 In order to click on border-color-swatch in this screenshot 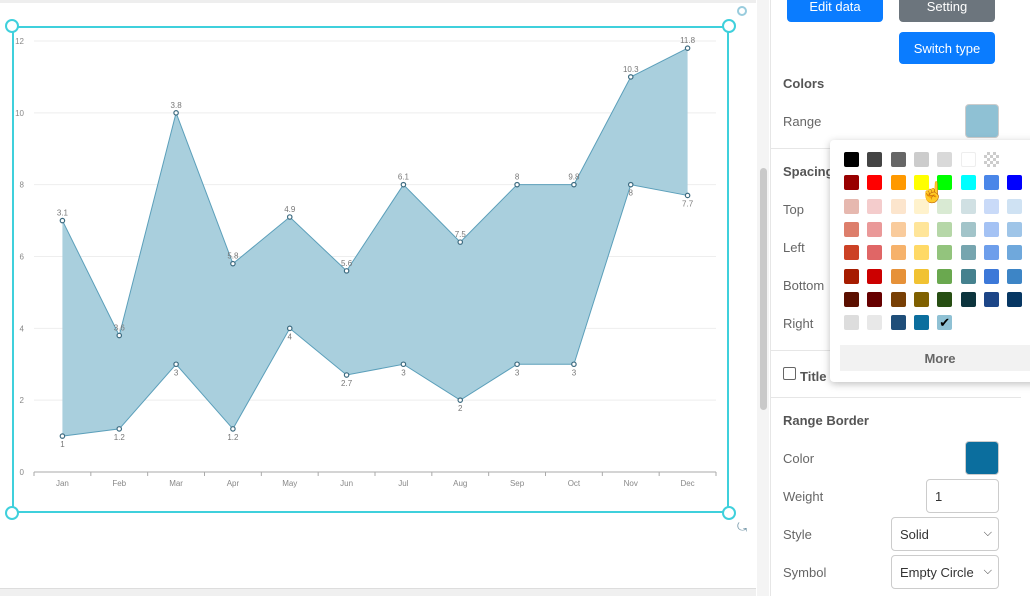, I will do `click(982, 458)`.